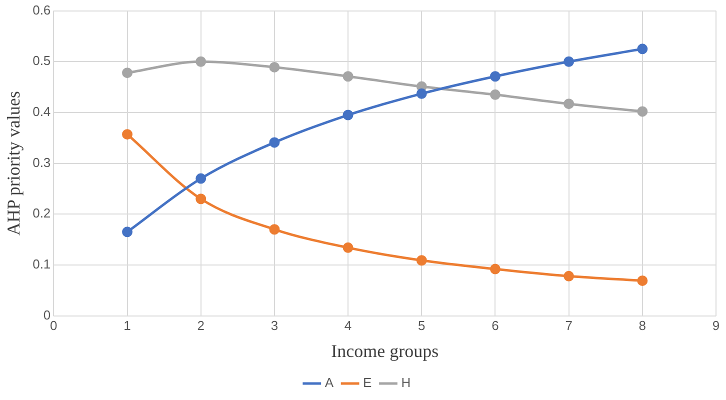  Describe the element at coordinates (406, 382) in the screenshot. I see `legend-label: H` at that location.